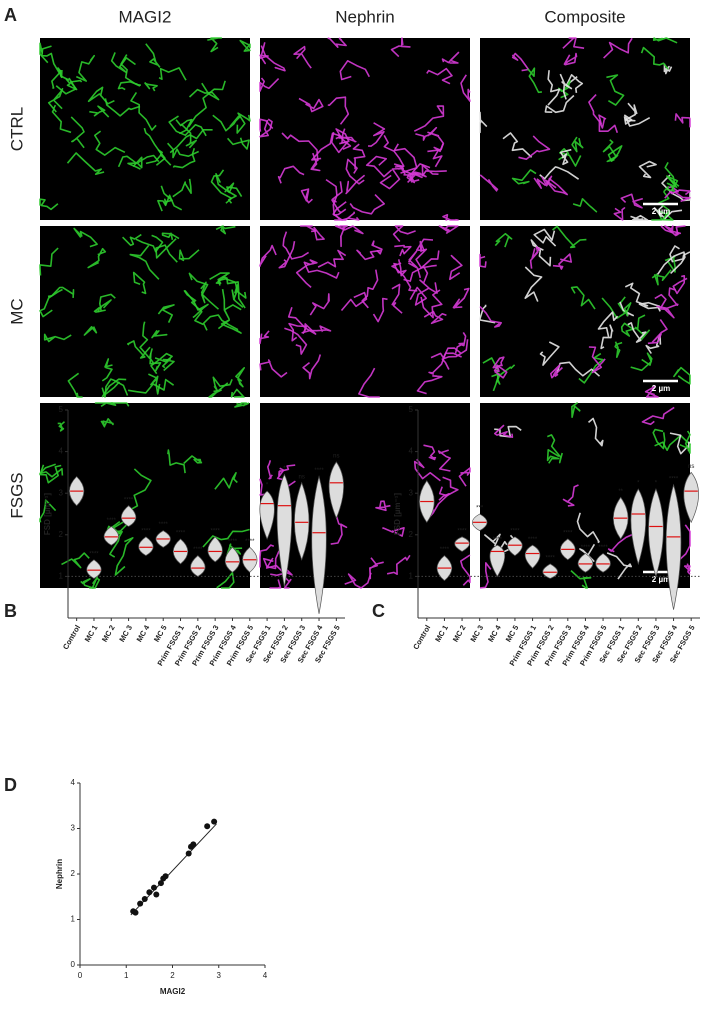 The image size is (707, 1034). What do you see at coordinates (10, 15) in the screenshot?
I see `panel-letter: A` at bounding box center [10, 15].